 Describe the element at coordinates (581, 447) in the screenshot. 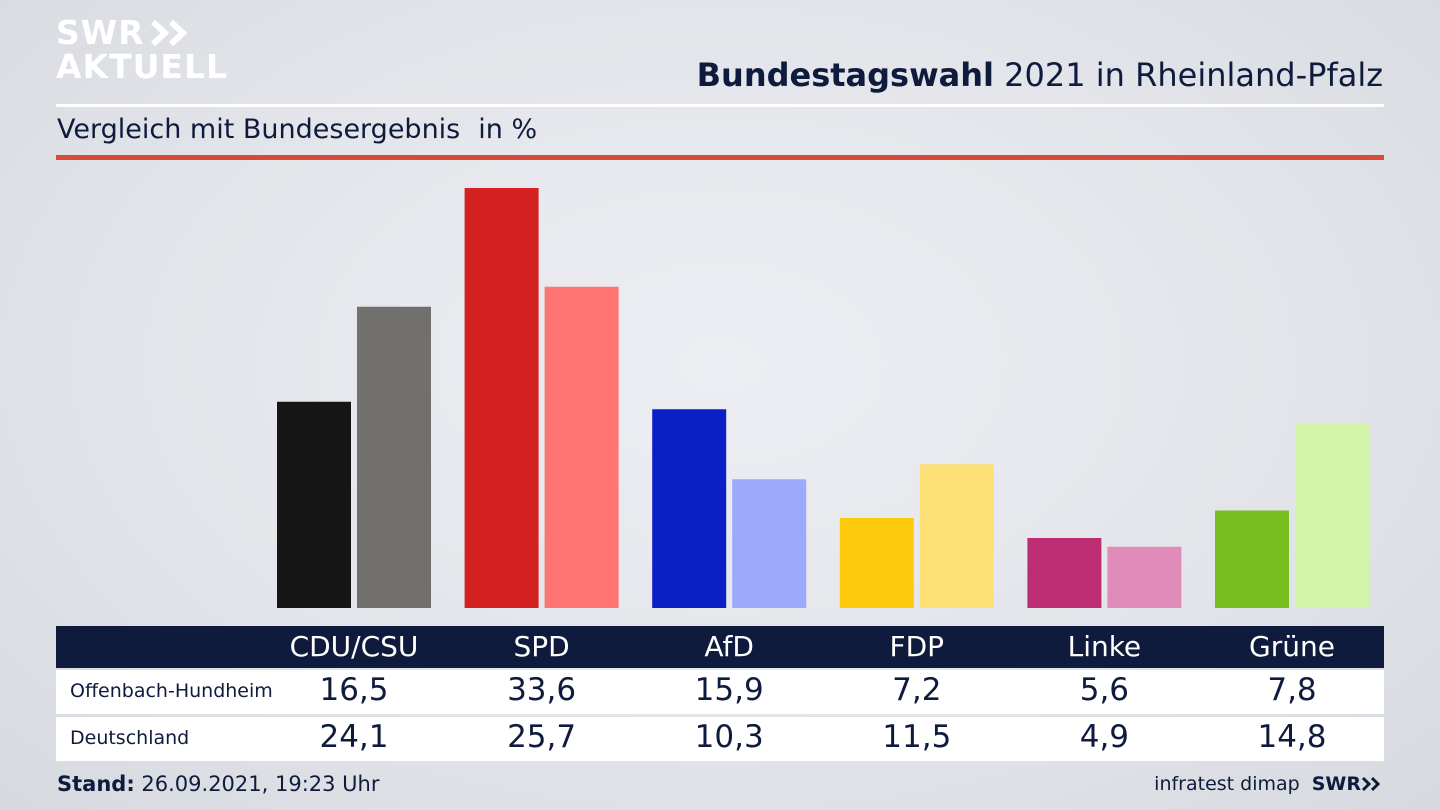

I see `bar-spd-bund` at that location.